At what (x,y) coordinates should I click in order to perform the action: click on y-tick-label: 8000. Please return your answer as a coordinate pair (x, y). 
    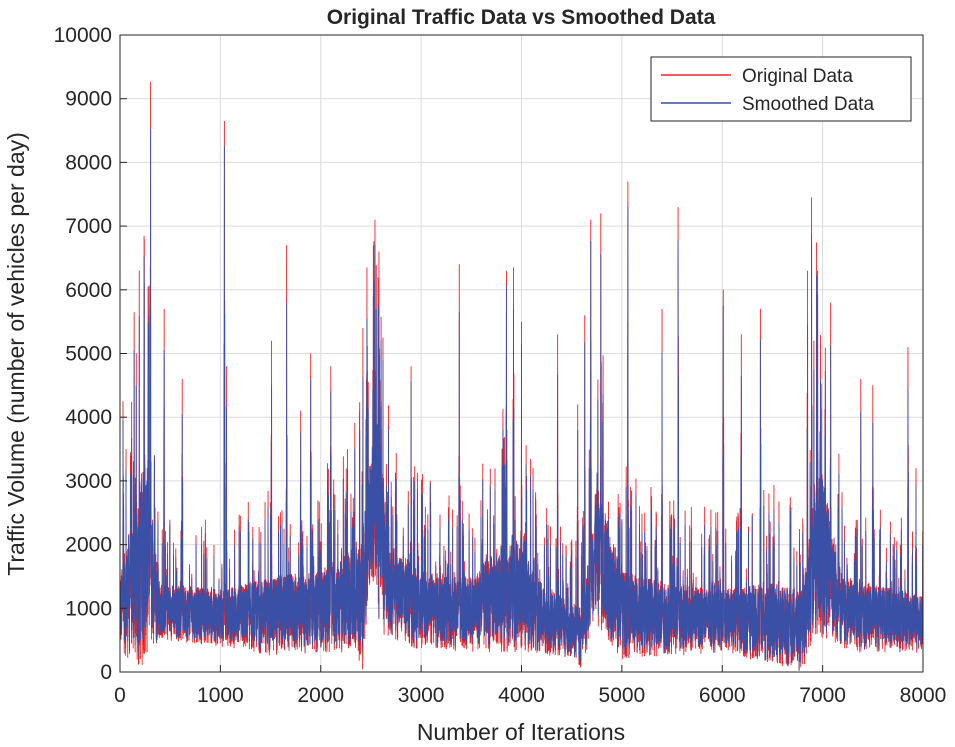
    Looking at the image, I should click on (88, 162).